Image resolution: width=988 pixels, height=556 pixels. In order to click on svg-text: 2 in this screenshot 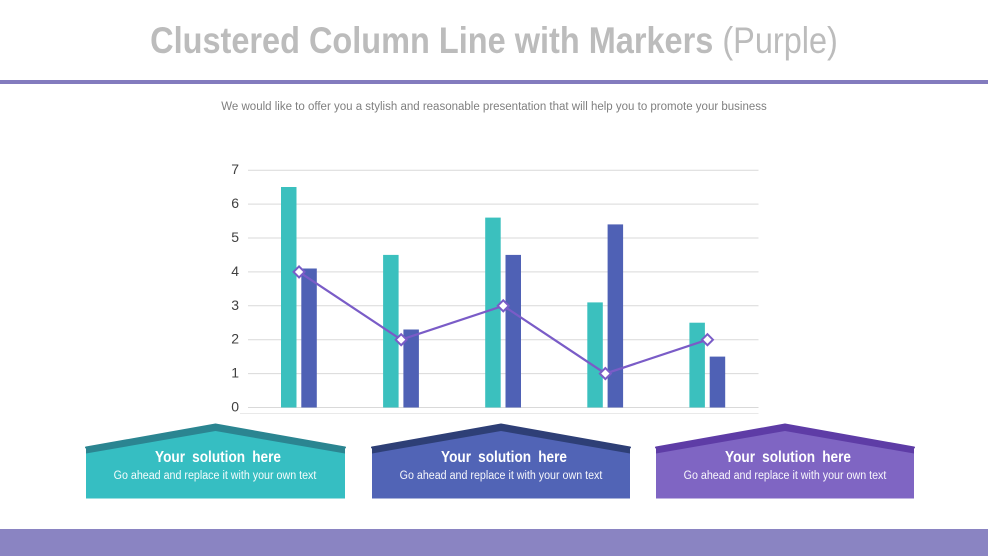, I will do `click(235, 339)`.